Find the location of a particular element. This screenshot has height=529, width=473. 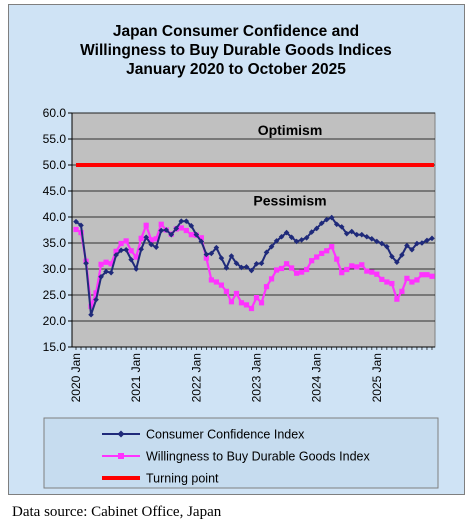

y-tick-label: 20.0 is located at coordinates (55, 321).